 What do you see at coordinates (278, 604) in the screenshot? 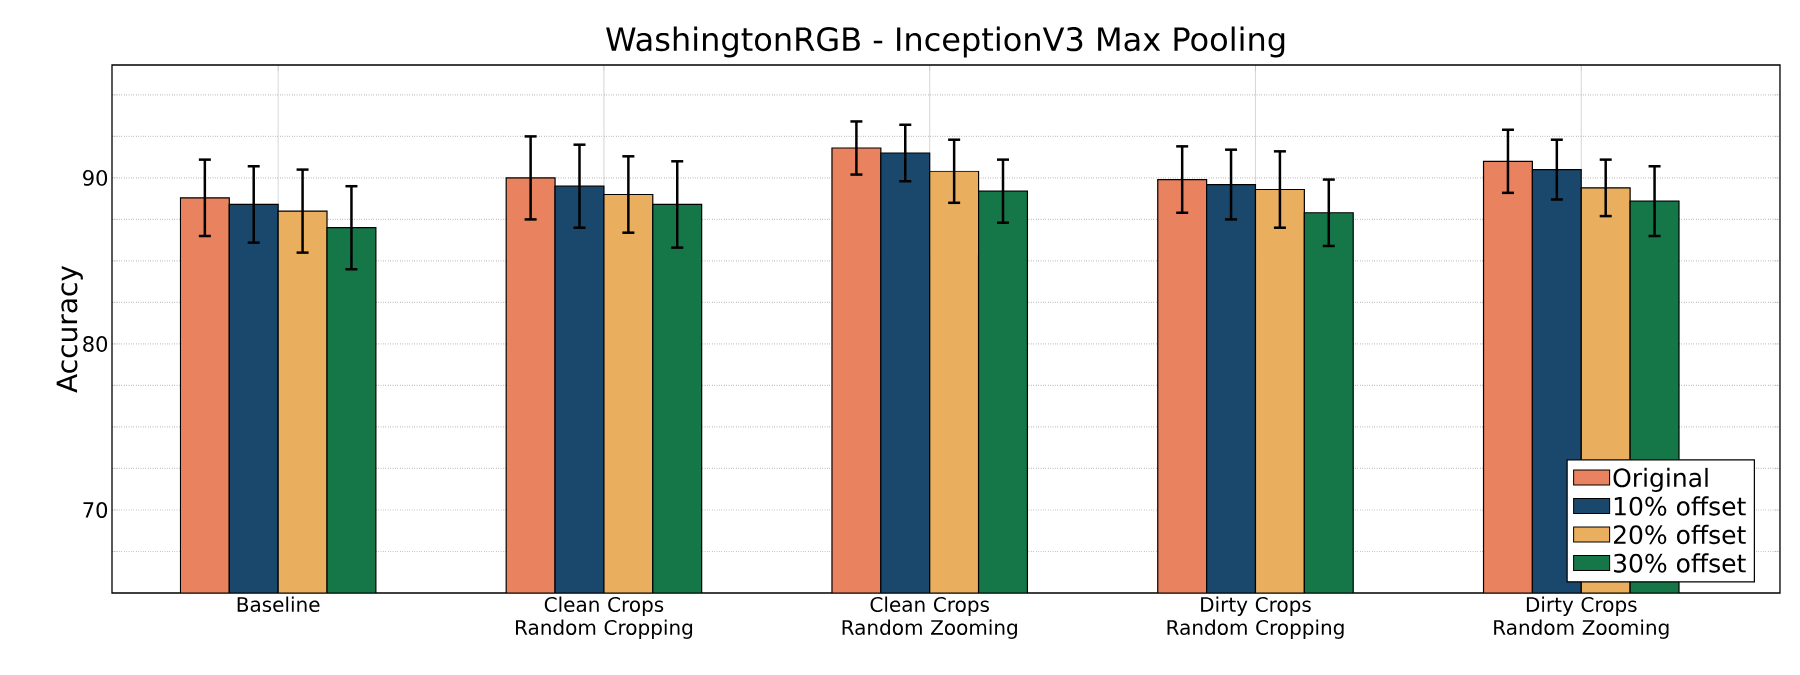
I see `x-tick-label: Baseline` at bounding box center [278, 604].